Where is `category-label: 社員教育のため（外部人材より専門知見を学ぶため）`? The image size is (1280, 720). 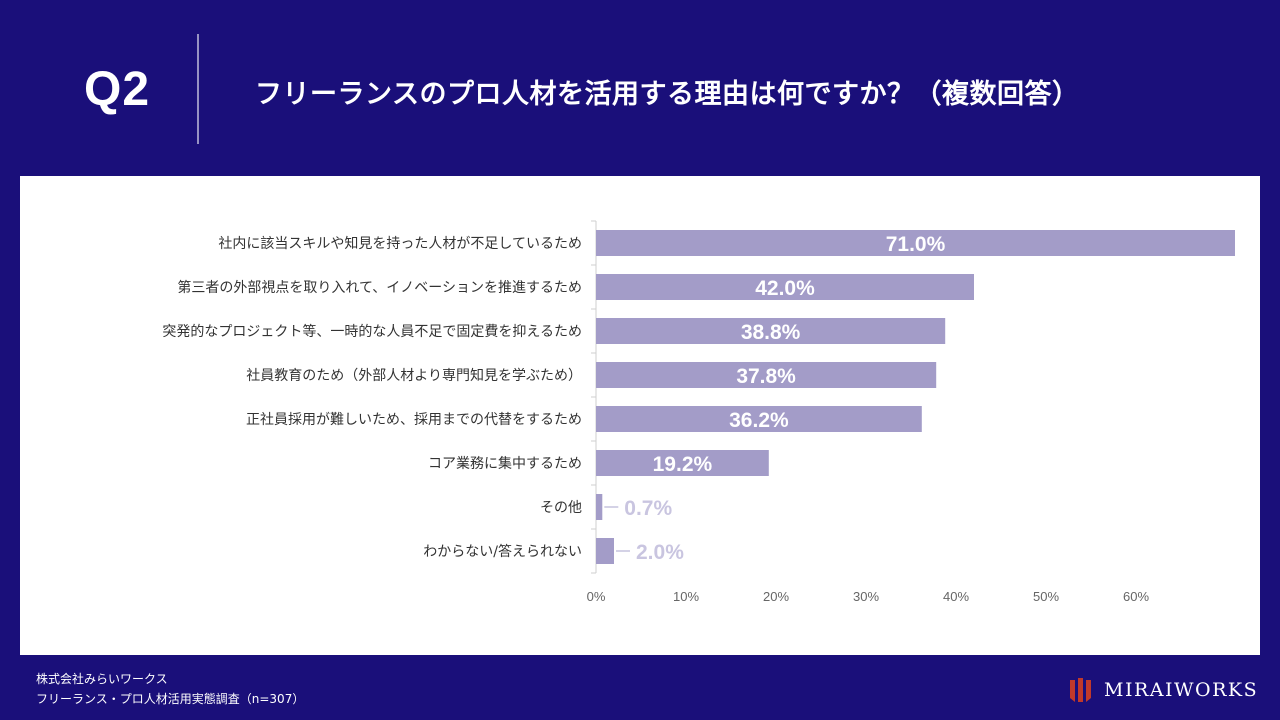
category-label: 社員教育のため（外部人材より専門知見を学ぶため） is located at coordinates (414, 375).